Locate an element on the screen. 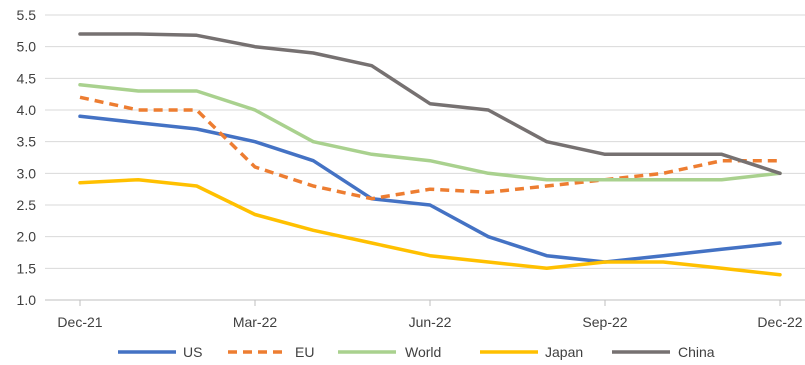 The width and height of the screenshot is (805, 365). legend-label-eu: EU is located at coordinates (304, 352).